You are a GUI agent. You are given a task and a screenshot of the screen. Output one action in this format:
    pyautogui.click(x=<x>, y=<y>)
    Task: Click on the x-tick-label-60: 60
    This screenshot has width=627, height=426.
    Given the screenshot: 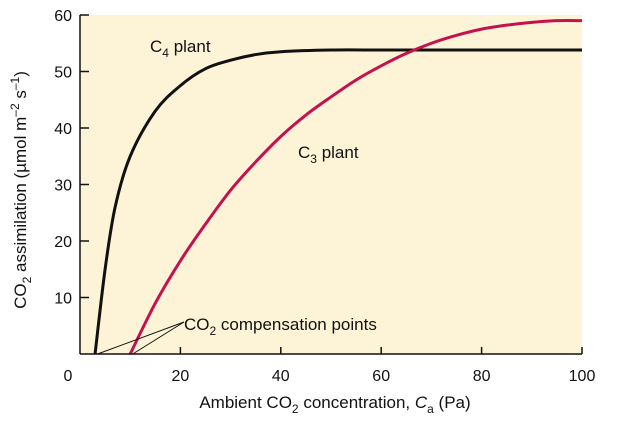 What is the action you would take?
    pyautogui.click(x=381, y=376)
    